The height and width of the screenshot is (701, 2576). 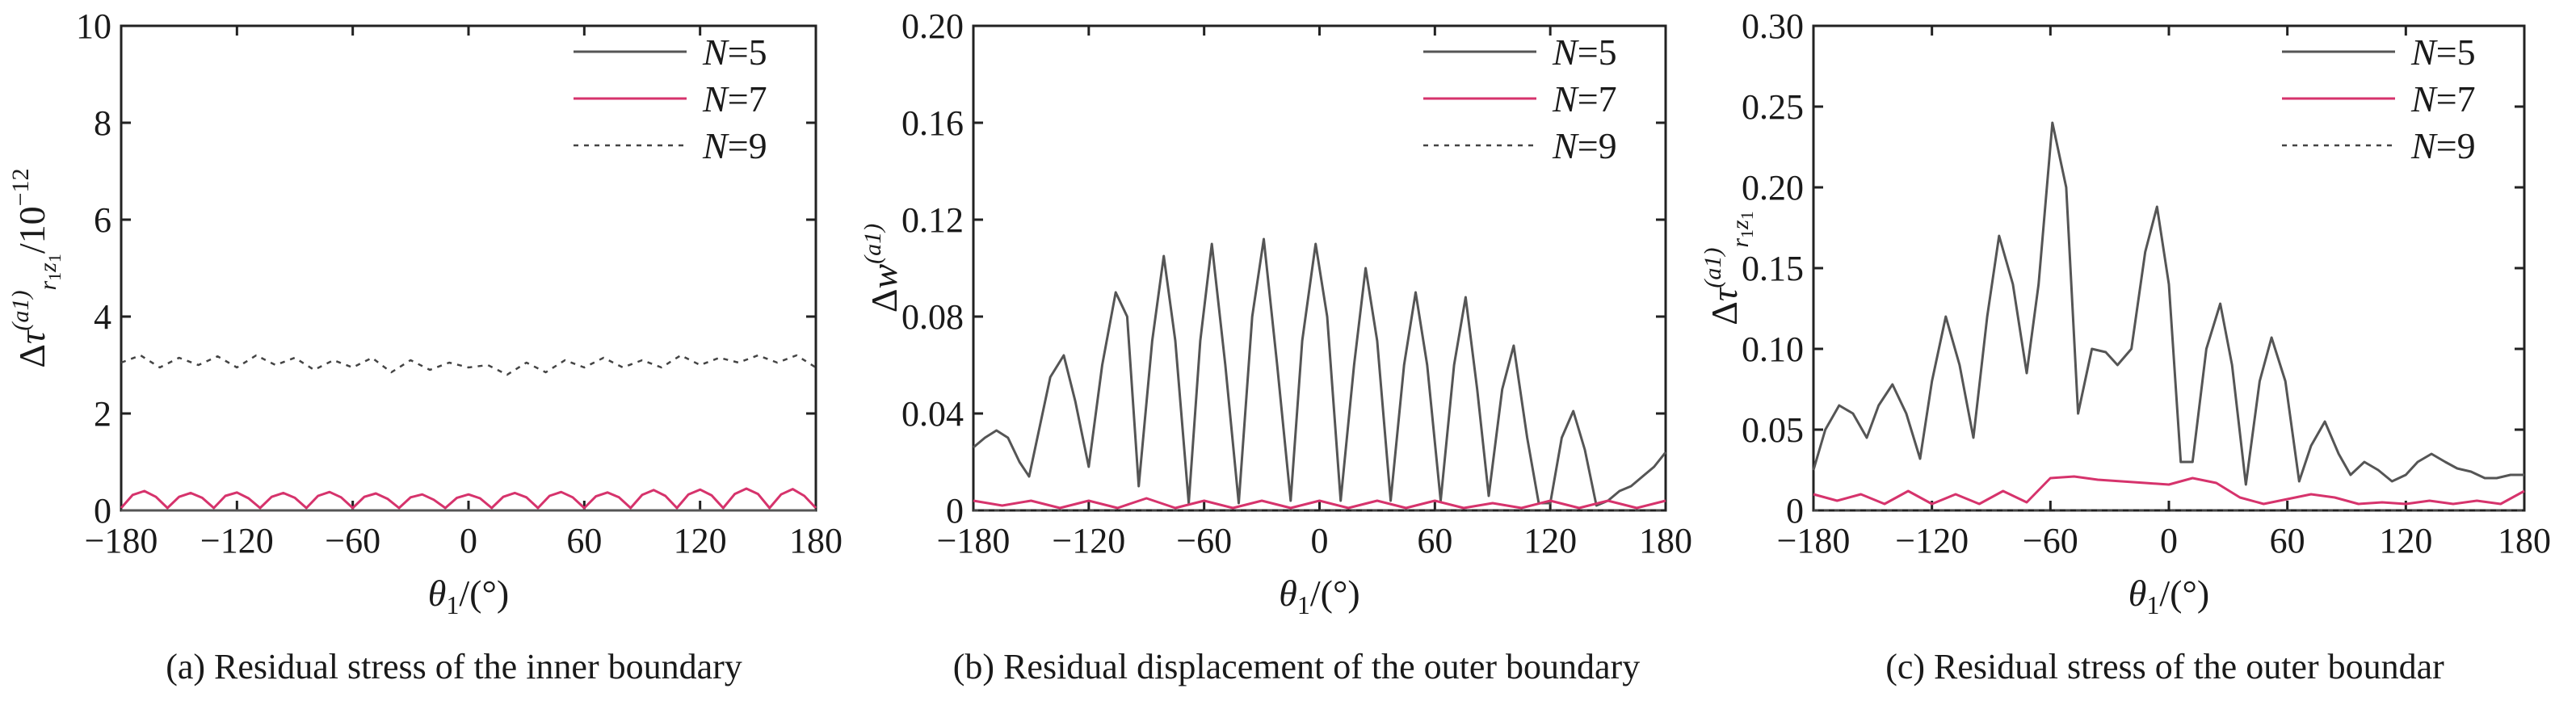 What do you see at coordinates (103, 317) in the screenshot?
I see `y-tick-label: 4` at bounding box center [103, 317].